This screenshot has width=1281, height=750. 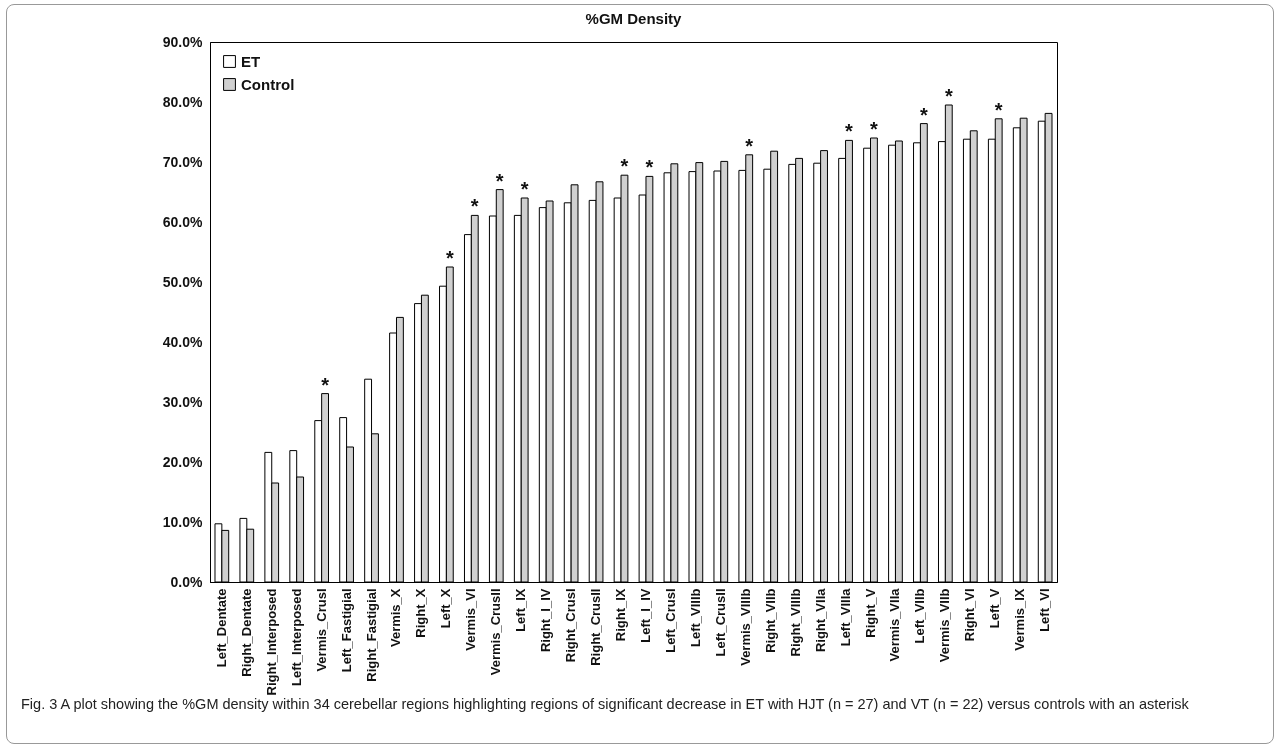 What do you see at coordinates (371, 635) in the screenshot?
I see `x-tick-label: Right_Fastigial` at bounding box center [371, 635].